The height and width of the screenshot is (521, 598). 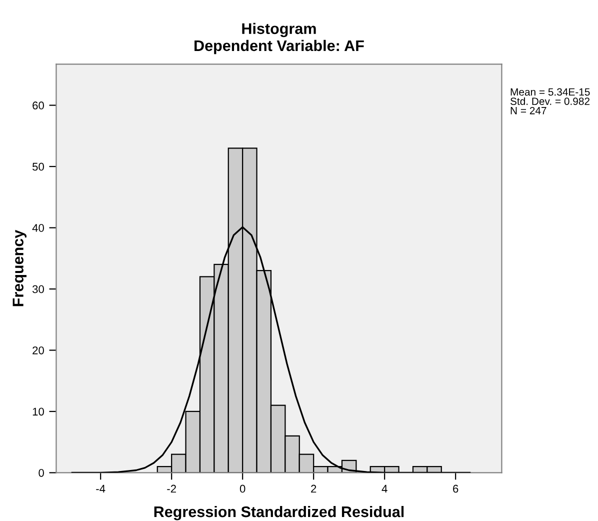 What do you see at coordinates (38, 412) in the screenshot?
I see `y-tick-label: 10` at bounding box center [38, 412].